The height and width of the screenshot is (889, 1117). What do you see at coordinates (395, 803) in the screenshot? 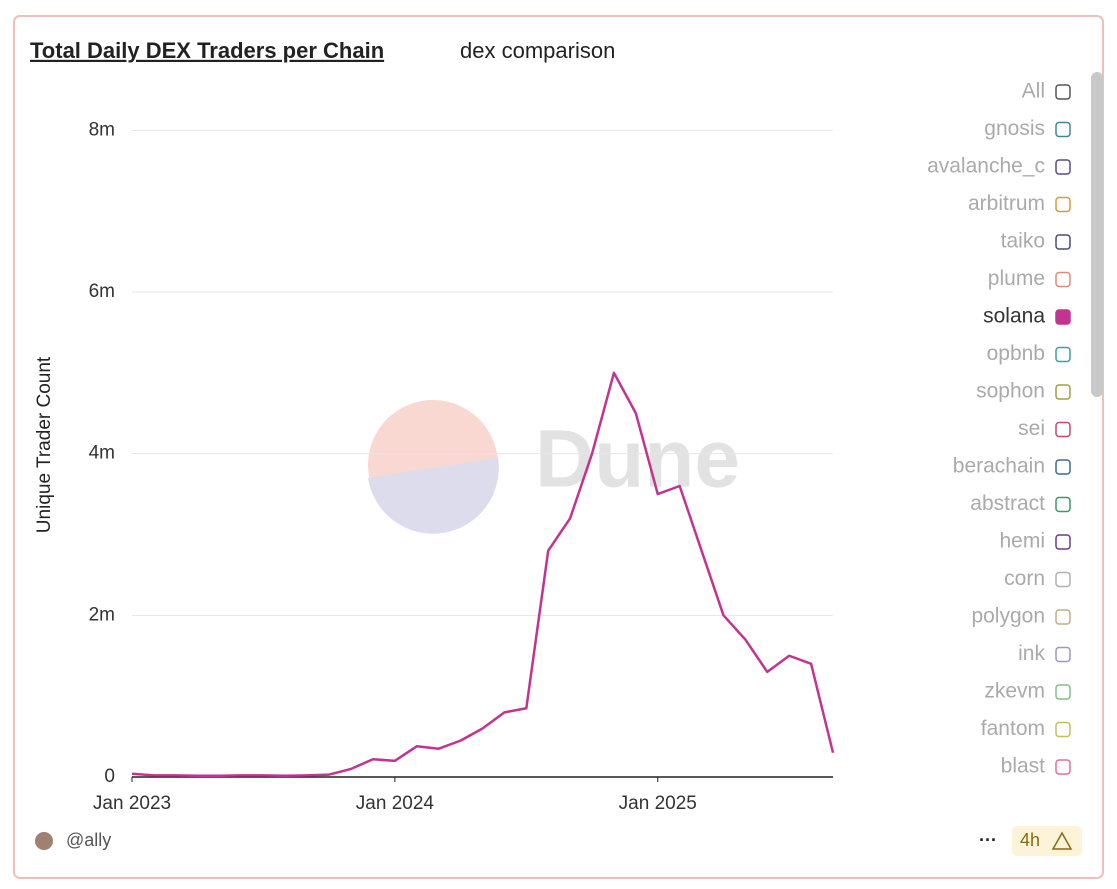
I see `x-tick-label: Jan 2024` at bounding box center [395, 803].